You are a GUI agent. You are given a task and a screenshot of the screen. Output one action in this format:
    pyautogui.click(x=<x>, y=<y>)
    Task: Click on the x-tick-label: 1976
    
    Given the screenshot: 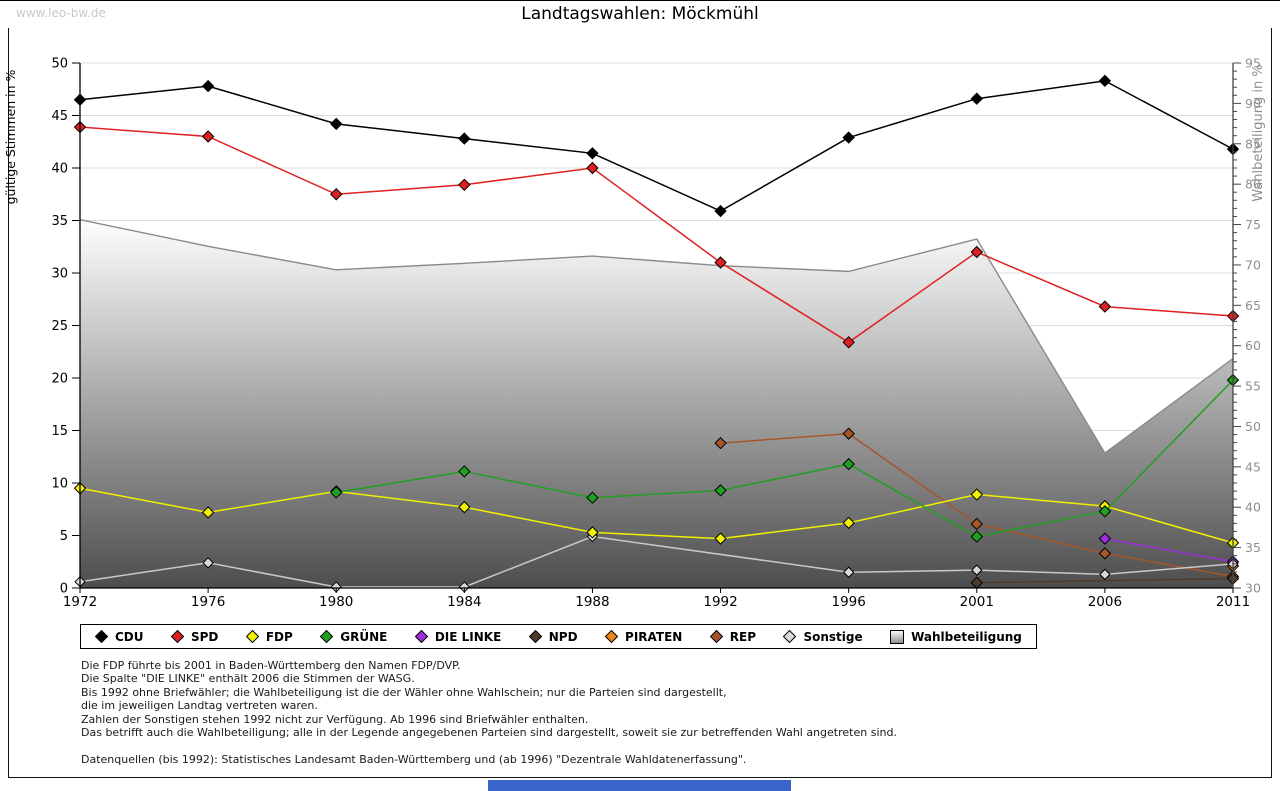 What is the action you would take?
    pyautogui.click(x=208, y=602)
    